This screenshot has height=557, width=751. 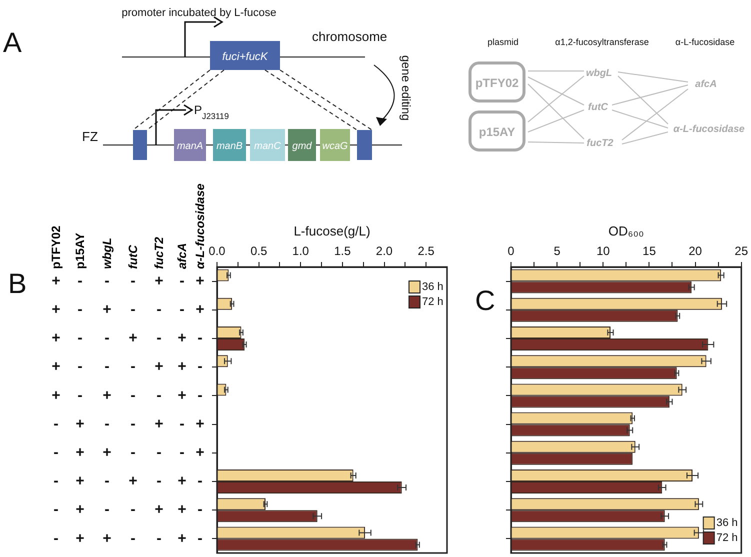 What do you see at coordinates (384, 251) in the screenshot?
I see `x-tick-label: 2.0` at bounding box center [384, 251].